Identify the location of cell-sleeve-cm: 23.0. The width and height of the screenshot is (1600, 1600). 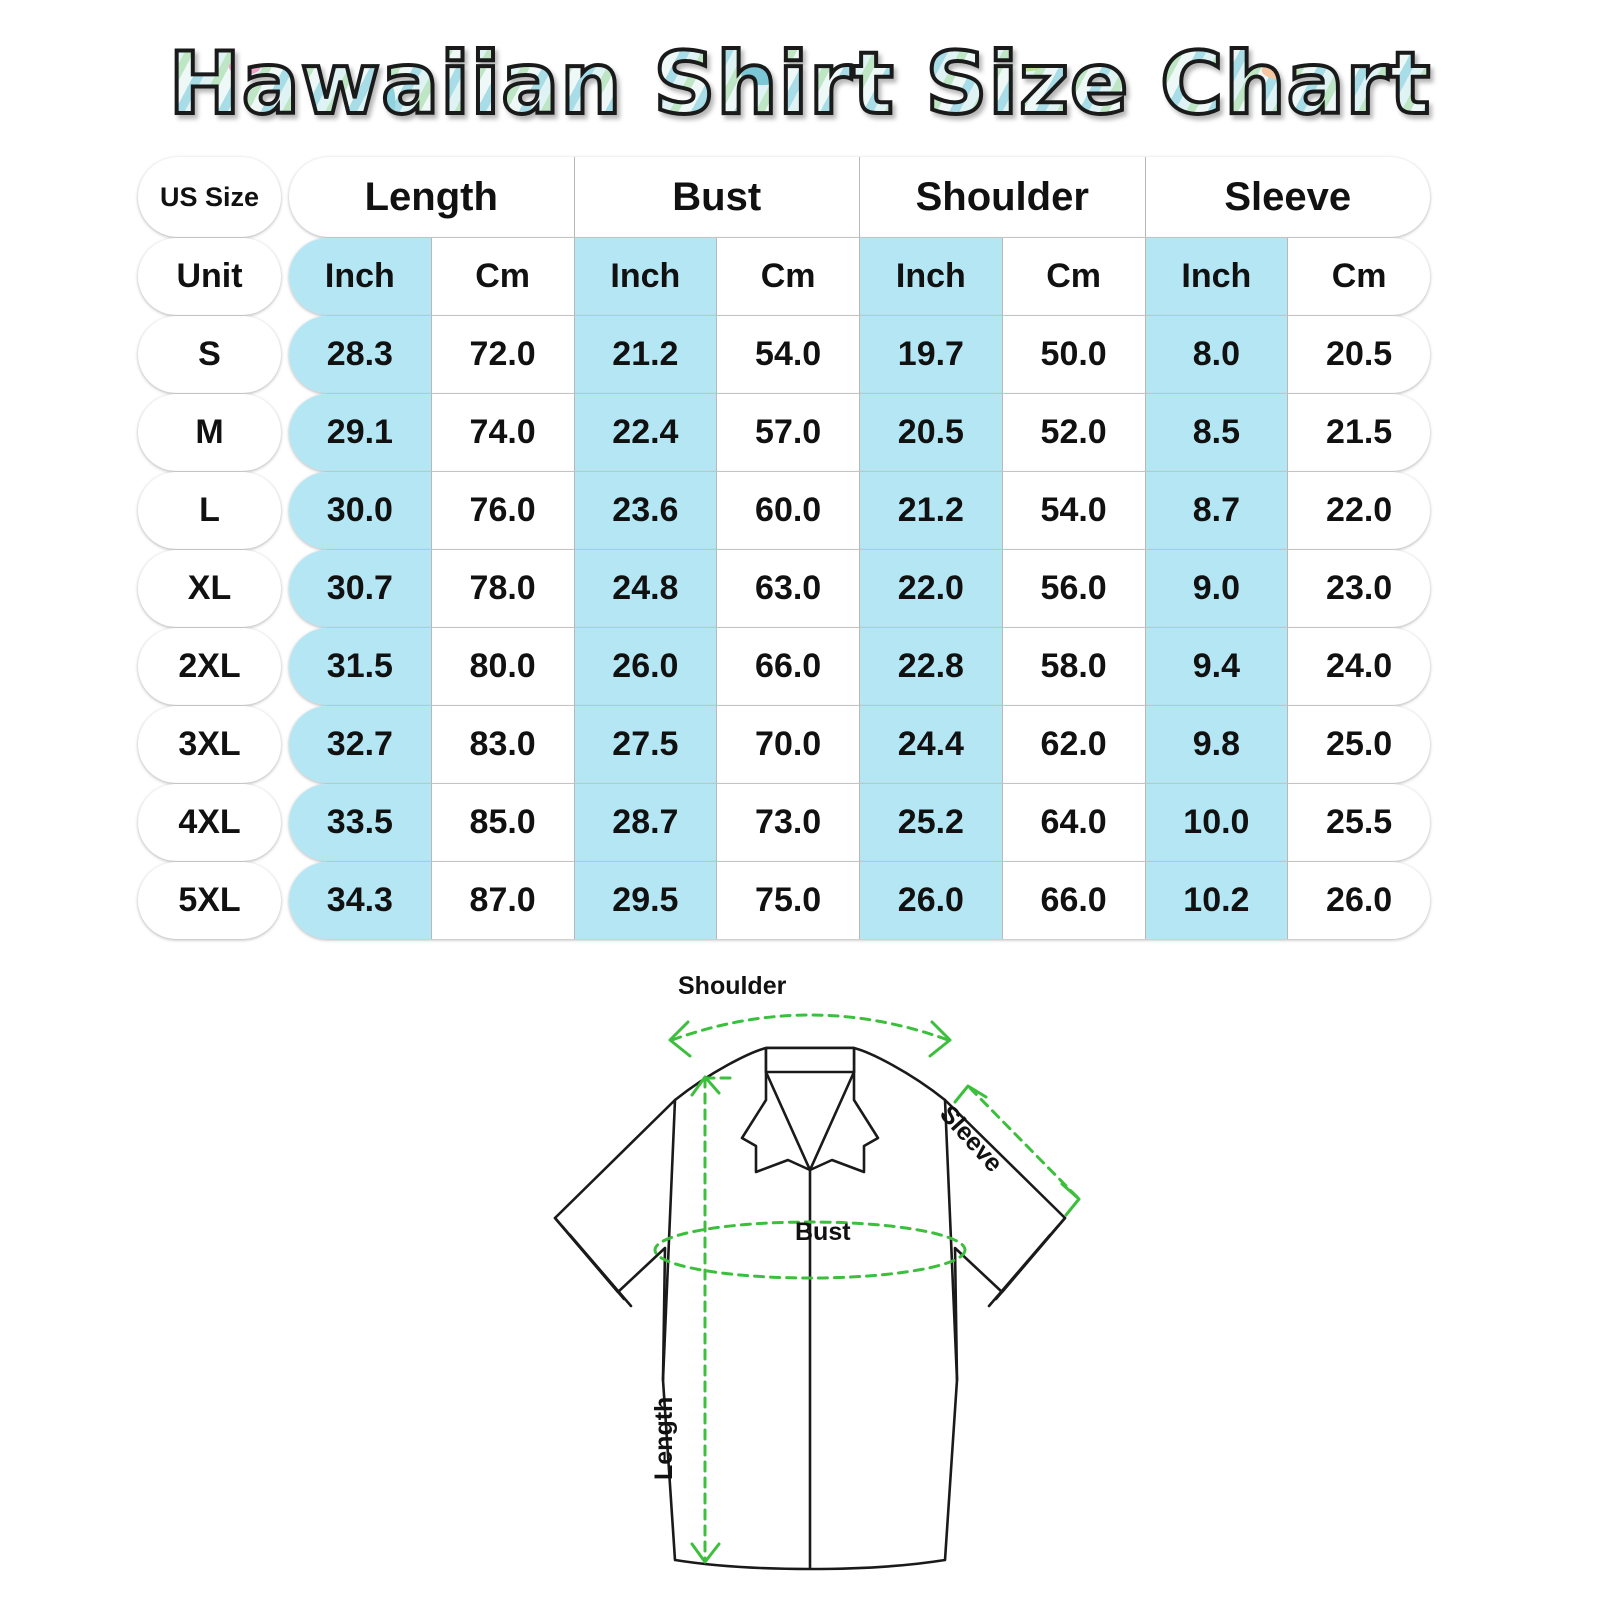
(1359, 588).